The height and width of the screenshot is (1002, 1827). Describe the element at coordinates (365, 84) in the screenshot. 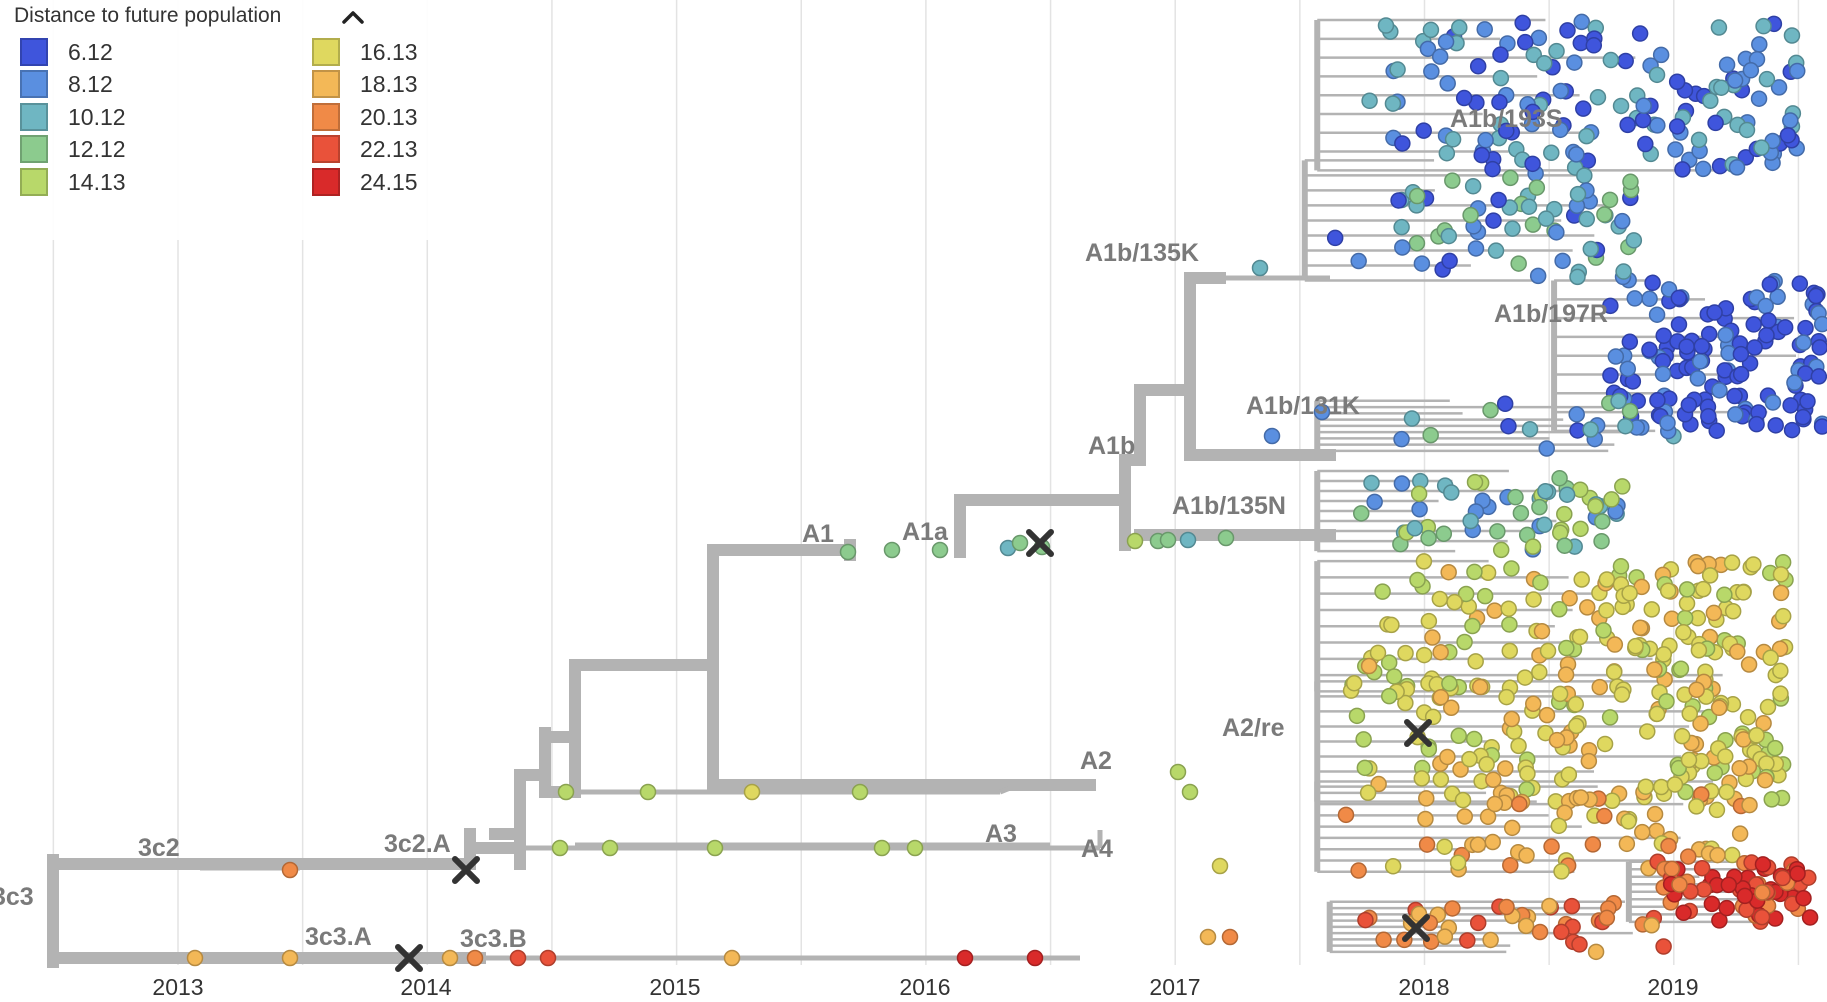

I see `legend-item: 18.13` at that location.